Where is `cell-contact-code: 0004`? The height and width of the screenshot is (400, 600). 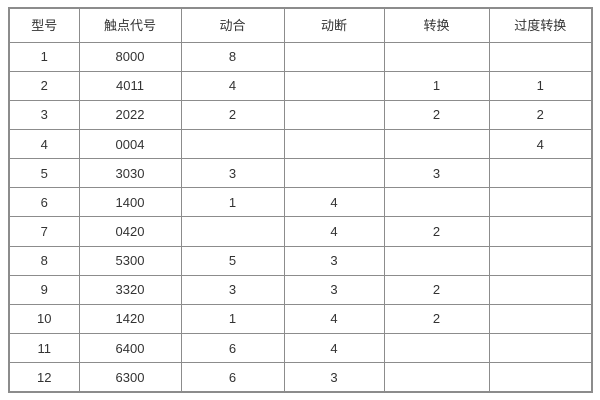 cell-contact-code: 0004 is located at coordinates (130, 144).